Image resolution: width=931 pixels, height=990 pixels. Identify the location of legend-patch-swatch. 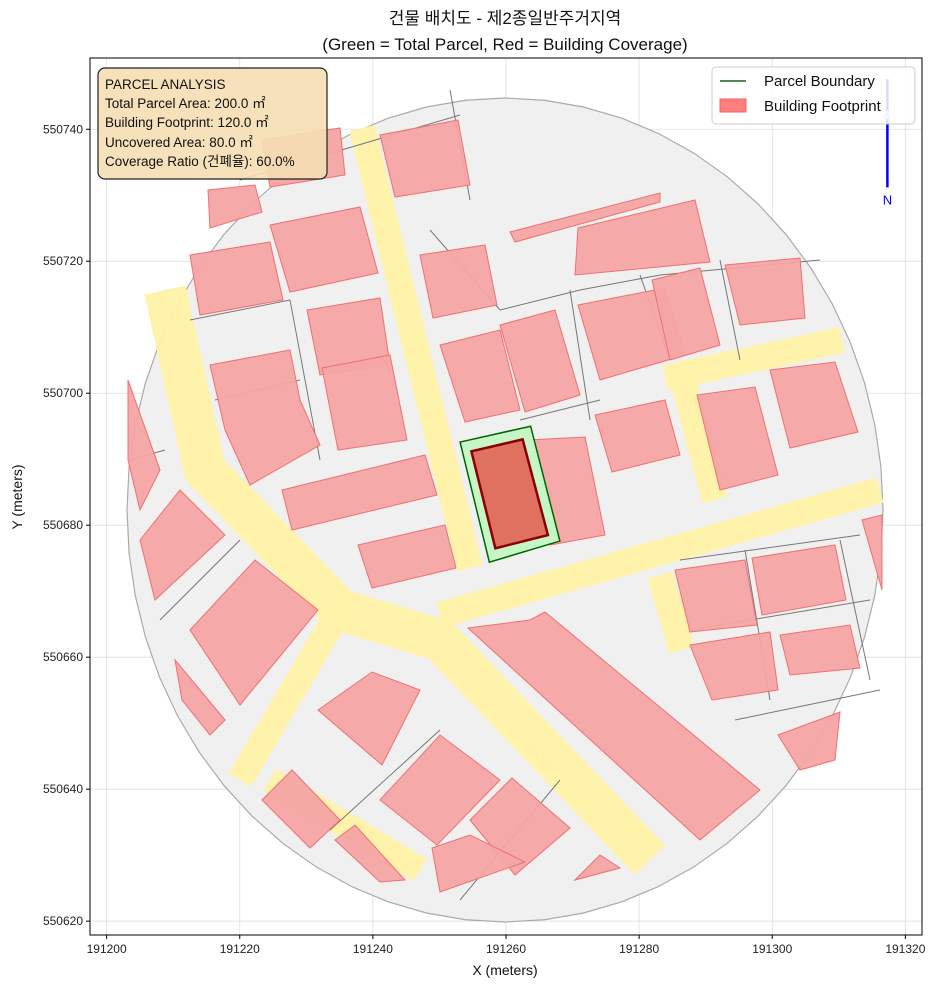
(733, 105).